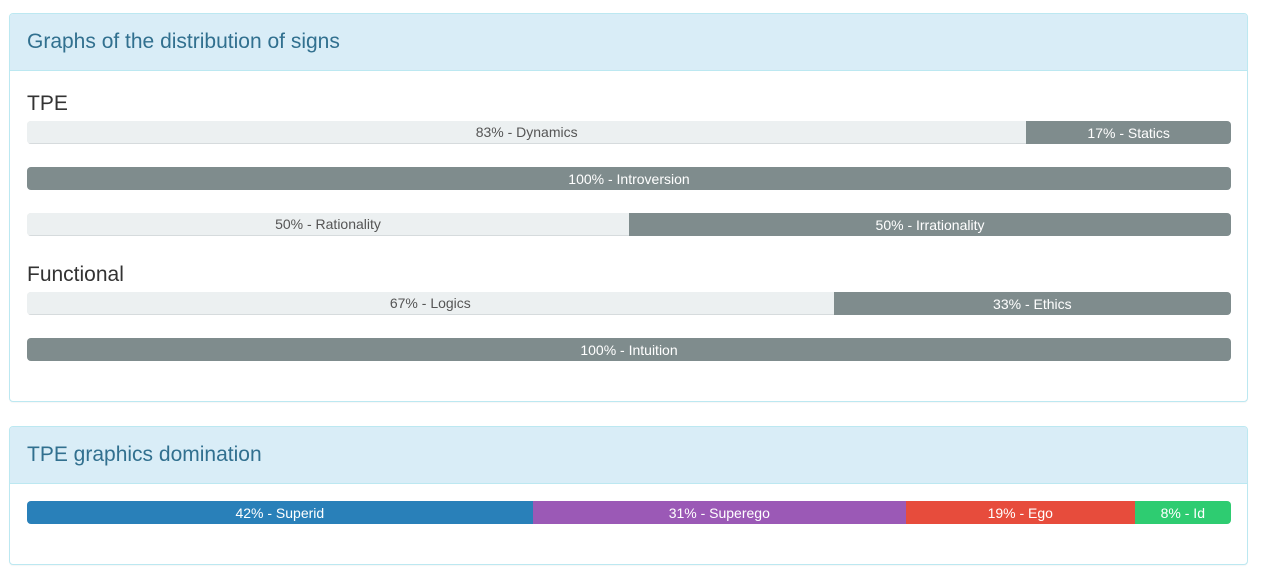  I want to click on progress-segment-superid: 42% - Superid, so click(280, 512).